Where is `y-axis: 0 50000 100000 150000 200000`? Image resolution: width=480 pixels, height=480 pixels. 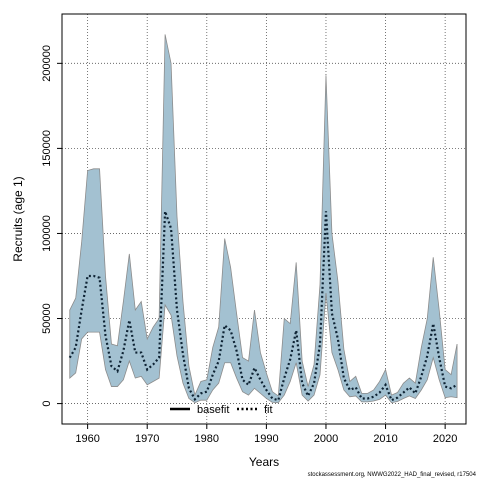
y-axis: 0 50000 100000 150000 200000 is located at coordinates (51, 226).